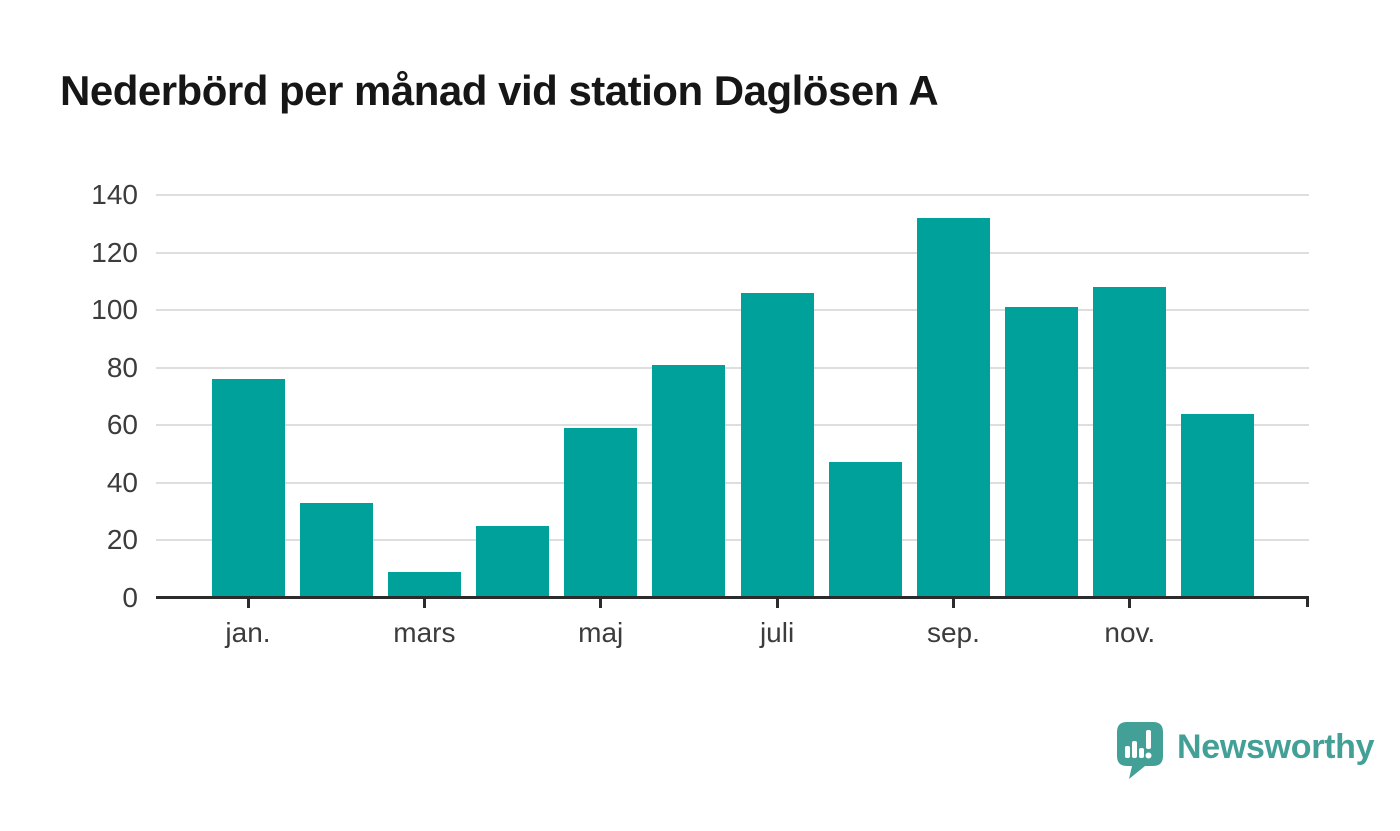 This screenshot has width=1400, height=831. Describe the element at coordinates (1276, 747) in the screenshot. I see `newsworthy-logo-text: Newsworthy` at that location.